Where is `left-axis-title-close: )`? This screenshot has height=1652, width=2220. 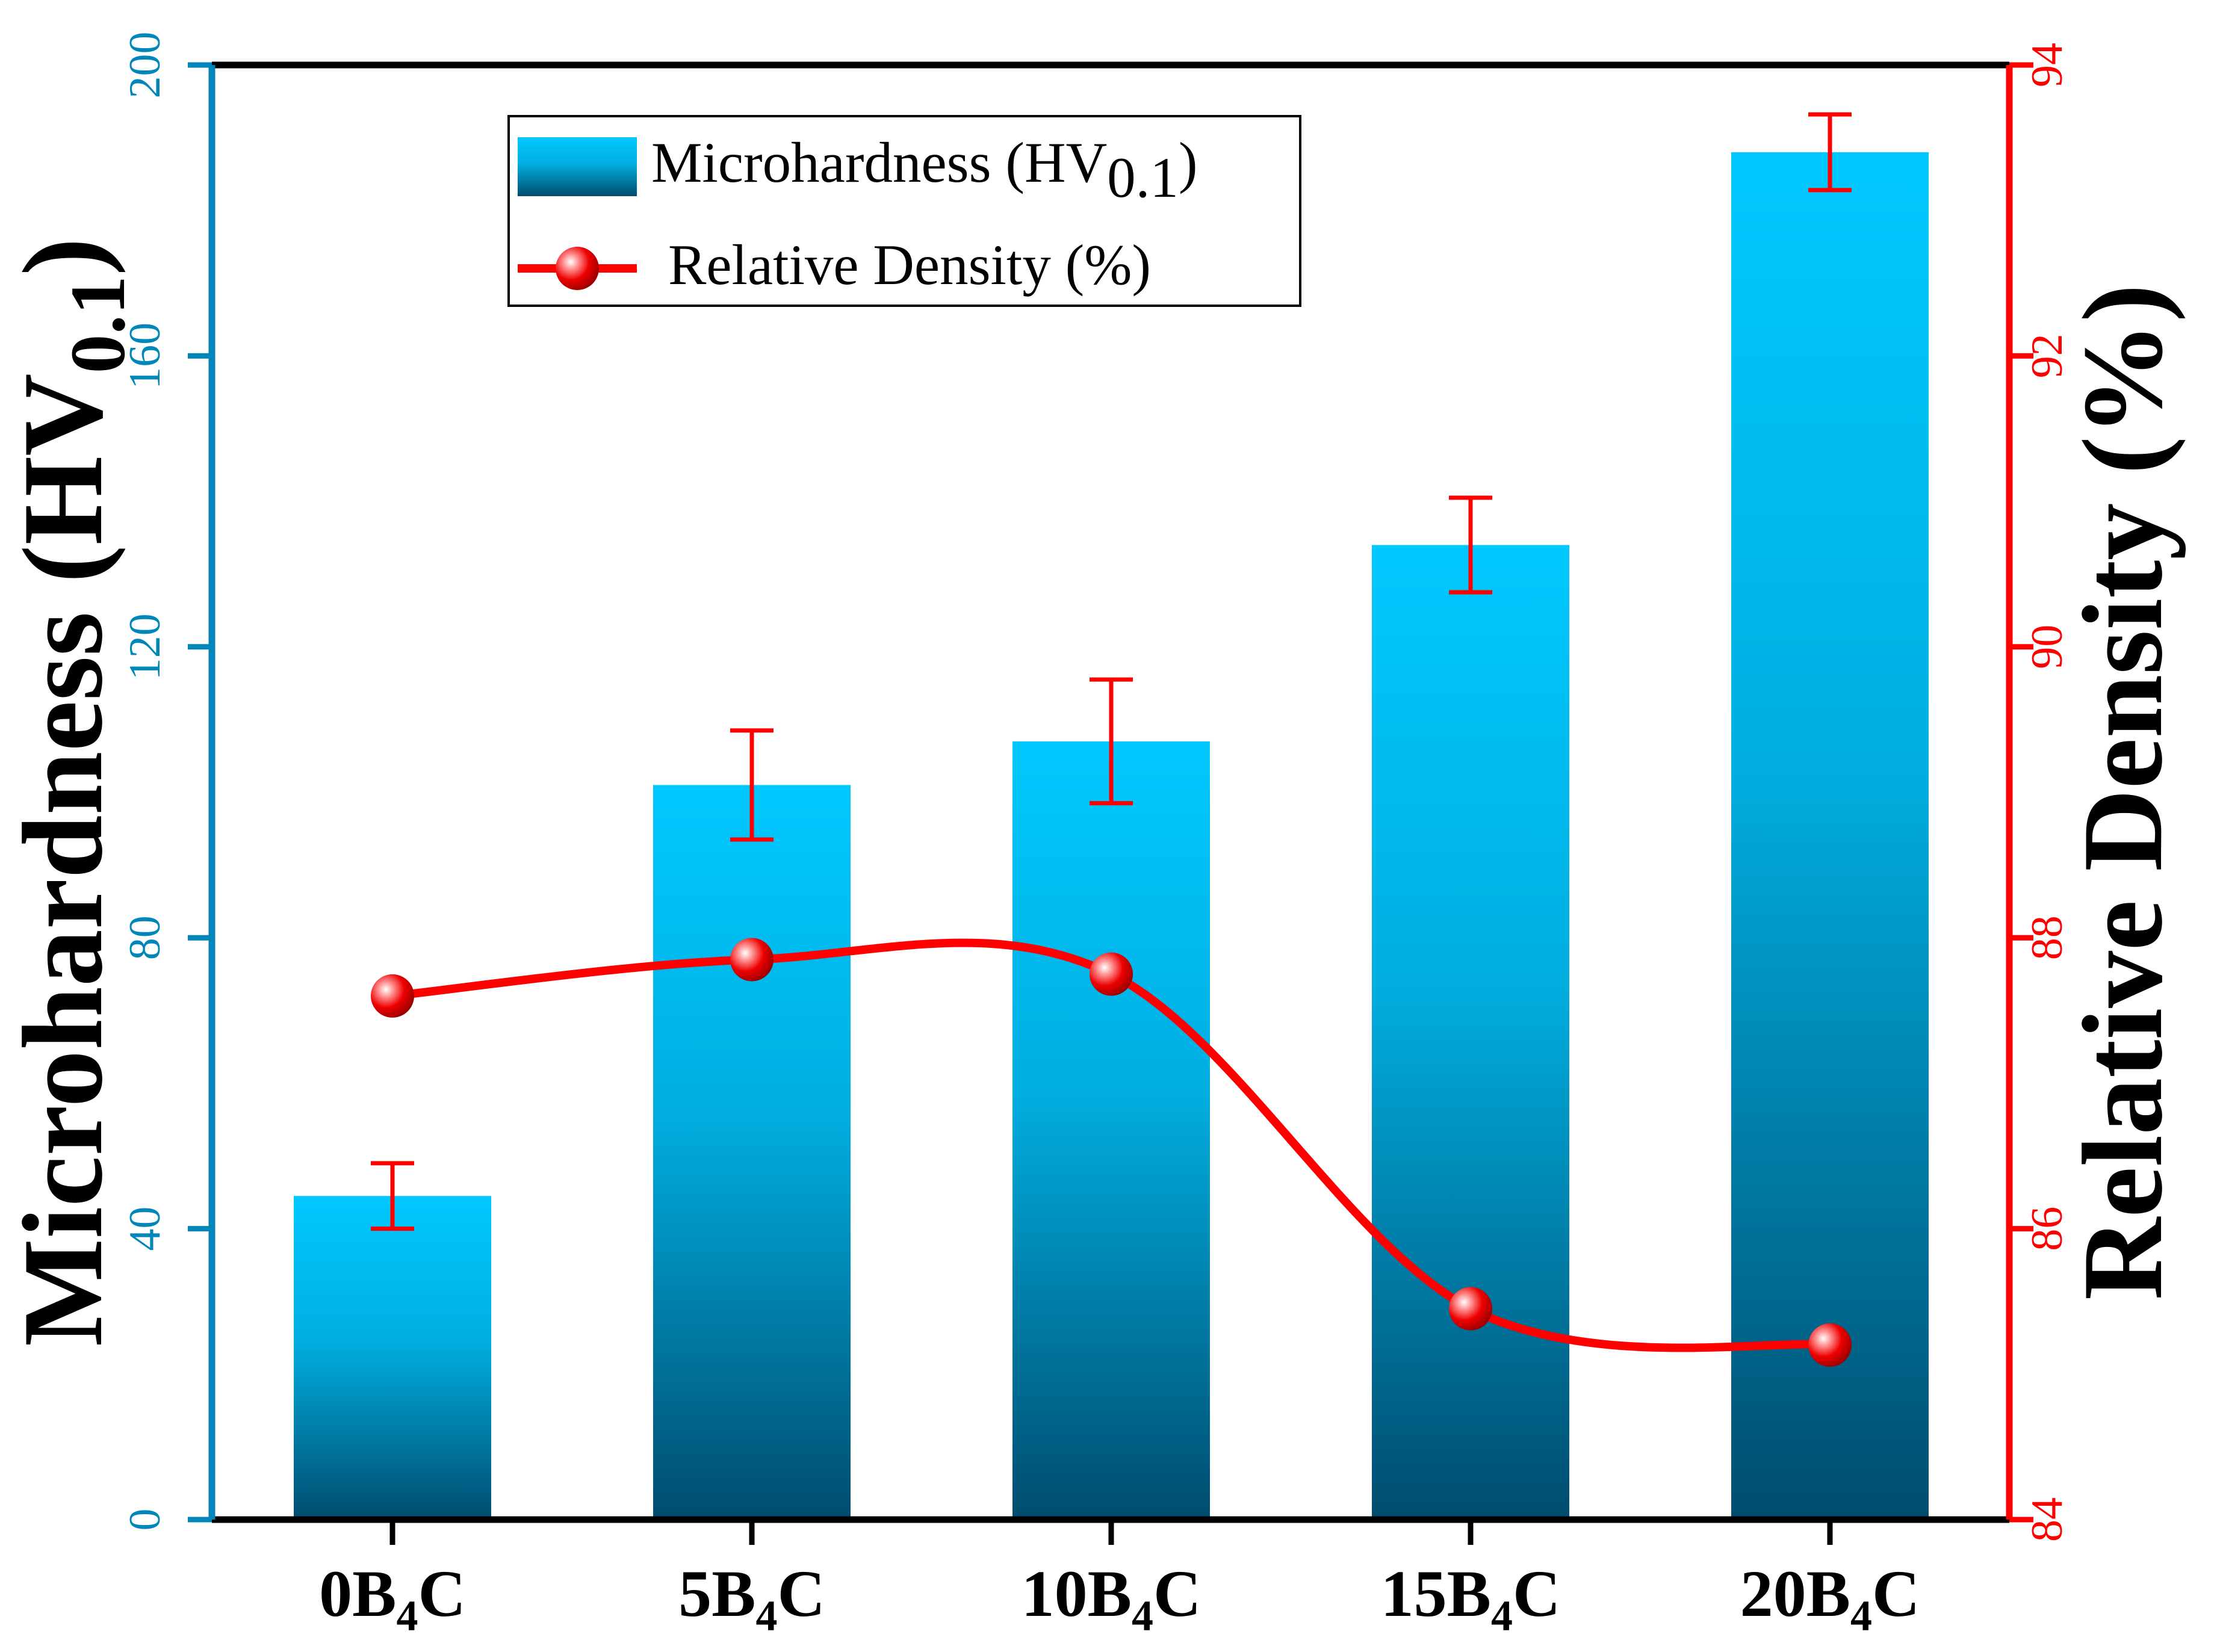 left-axis-title-close: ) is located at coordinates (63, 257).